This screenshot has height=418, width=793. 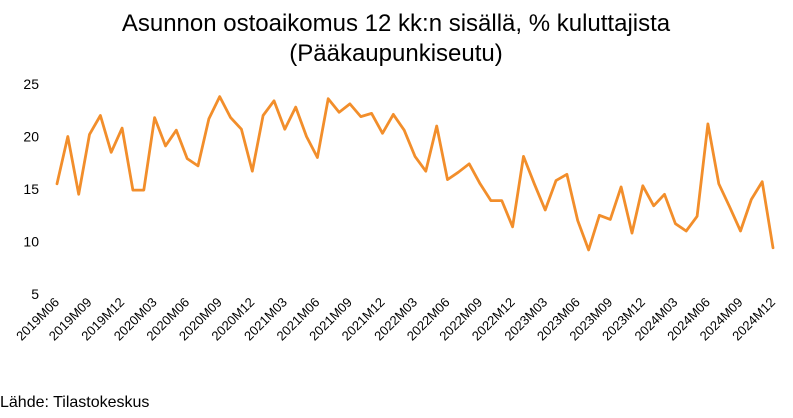 I want to click on y-tick-label: 10, so click(x=31, y=242).